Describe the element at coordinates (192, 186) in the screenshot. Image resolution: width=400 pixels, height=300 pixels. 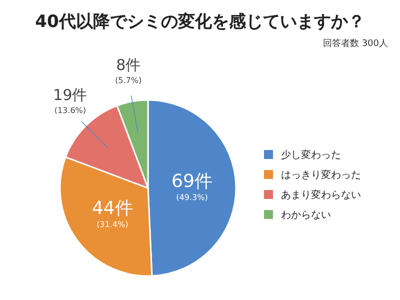
I see `data-label: 69件 (49.3%)` at that location.